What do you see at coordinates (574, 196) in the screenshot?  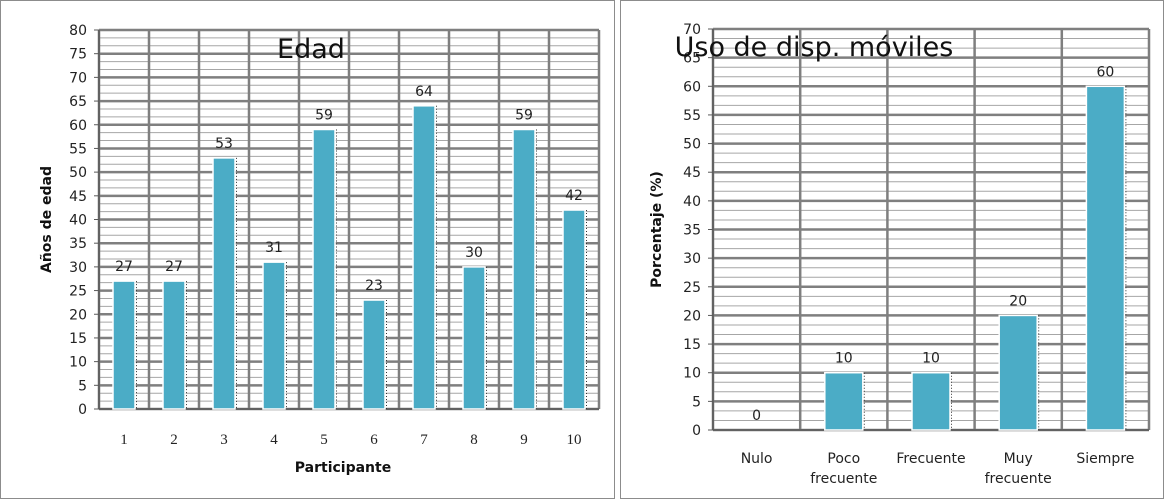 I see `data-label: 42` at bounding box center [574, 196].